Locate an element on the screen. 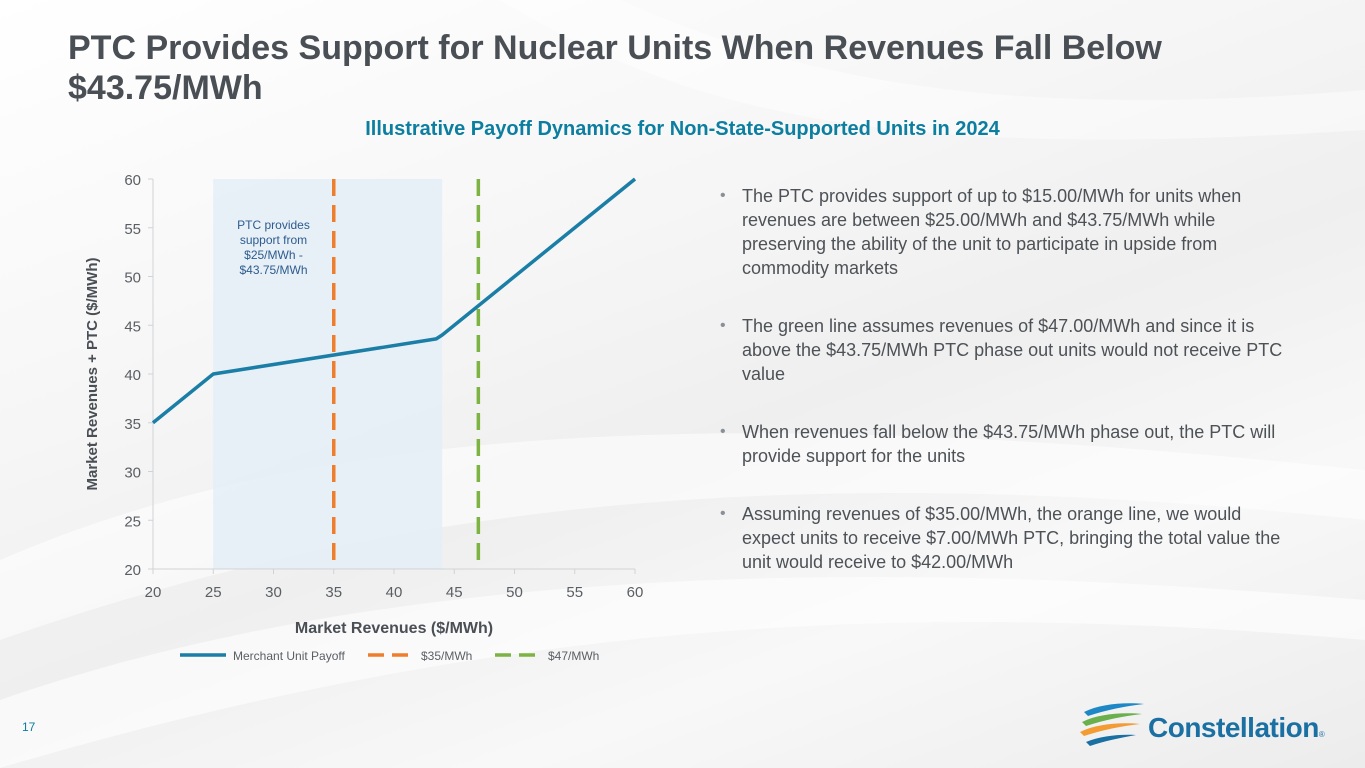 The height and width of the screenshot is (768, 1365). logo-registered-mark: ® is located at coordinates (1321, 734).